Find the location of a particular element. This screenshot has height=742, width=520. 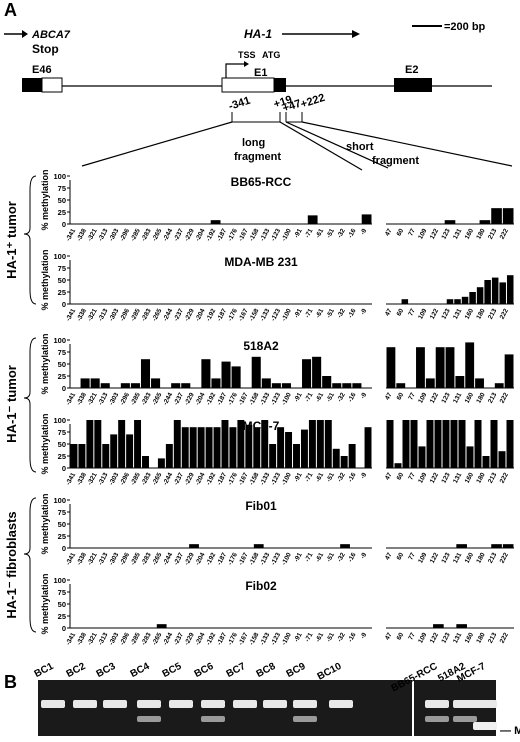

gene-abca7-label: ABCA7 is located at coordinates (51, 35).